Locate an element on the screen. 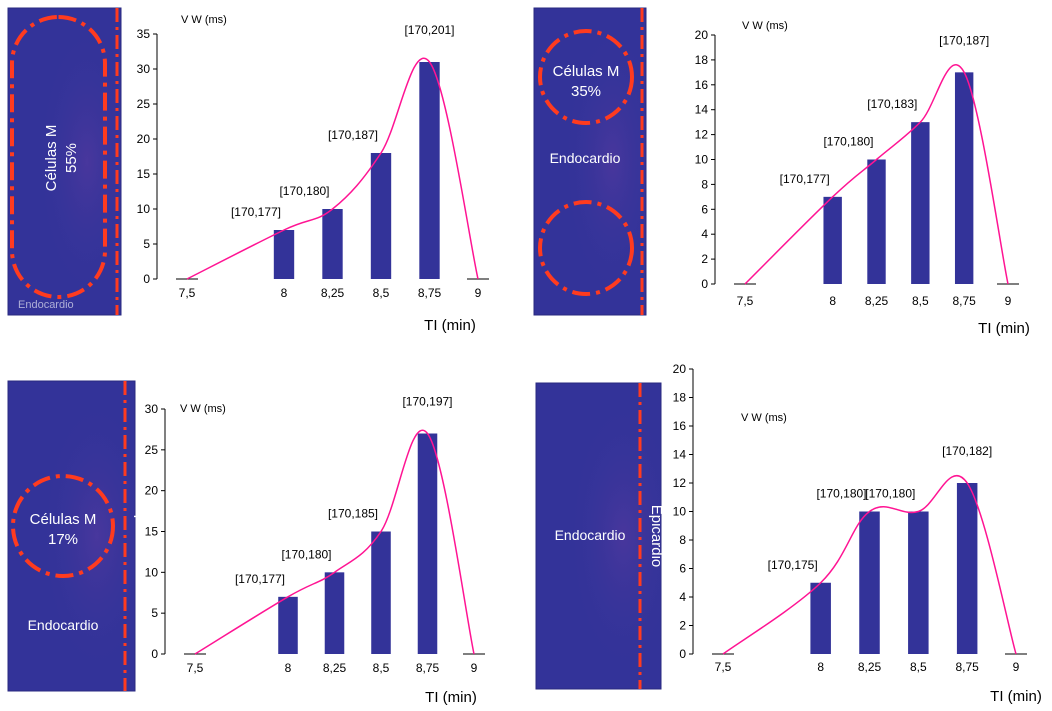  tissue-diagram-2: Epicardio Endocardio Células M 35% is located at coordinates (600, 161).